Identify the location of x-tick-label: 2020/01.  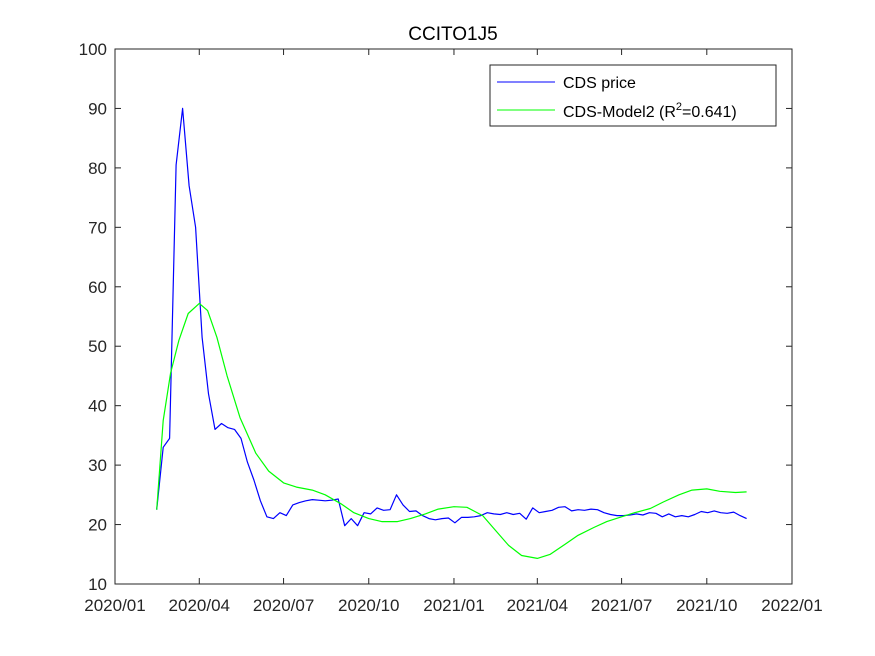
(114, 605).